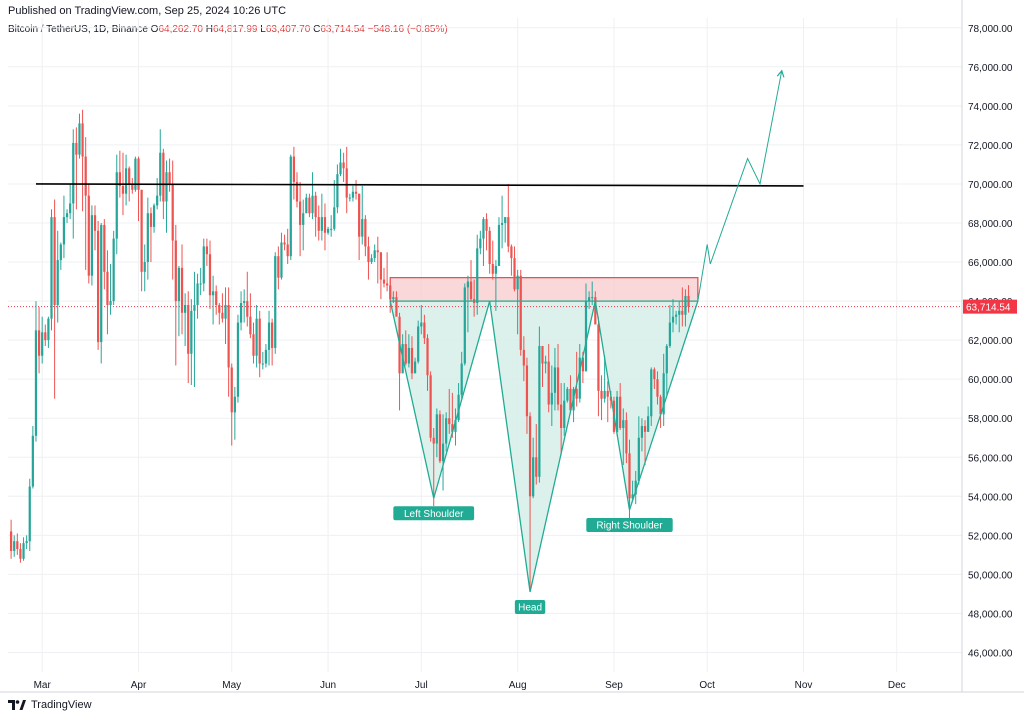 The height and width of the screenshot is (718, 1024). Describe the element at coordinates (990, 380) in the screenshot. I see `y-tick-label: 60,000.00` at that location.